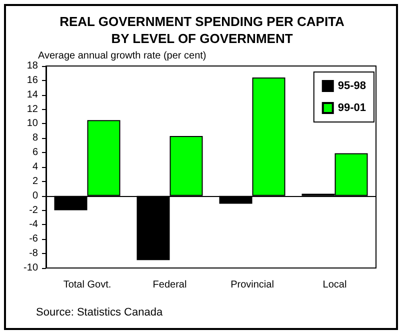 Image resolution: width=404 pixels, height=336 pixels. What do you see at coordinates (32, 80) in the screenshot?
I see `y-tick-label: 16` at bounding box center [32, 80].